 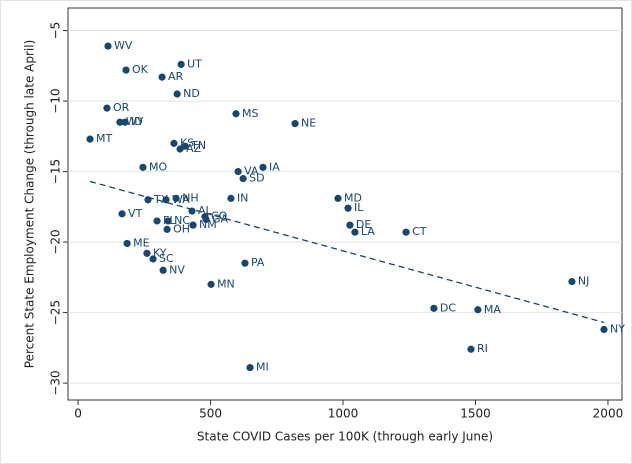 What do you see at coordinates (158, 166) in the screenshot?
I see `point-label: MO` at bounding box center [158, 166].